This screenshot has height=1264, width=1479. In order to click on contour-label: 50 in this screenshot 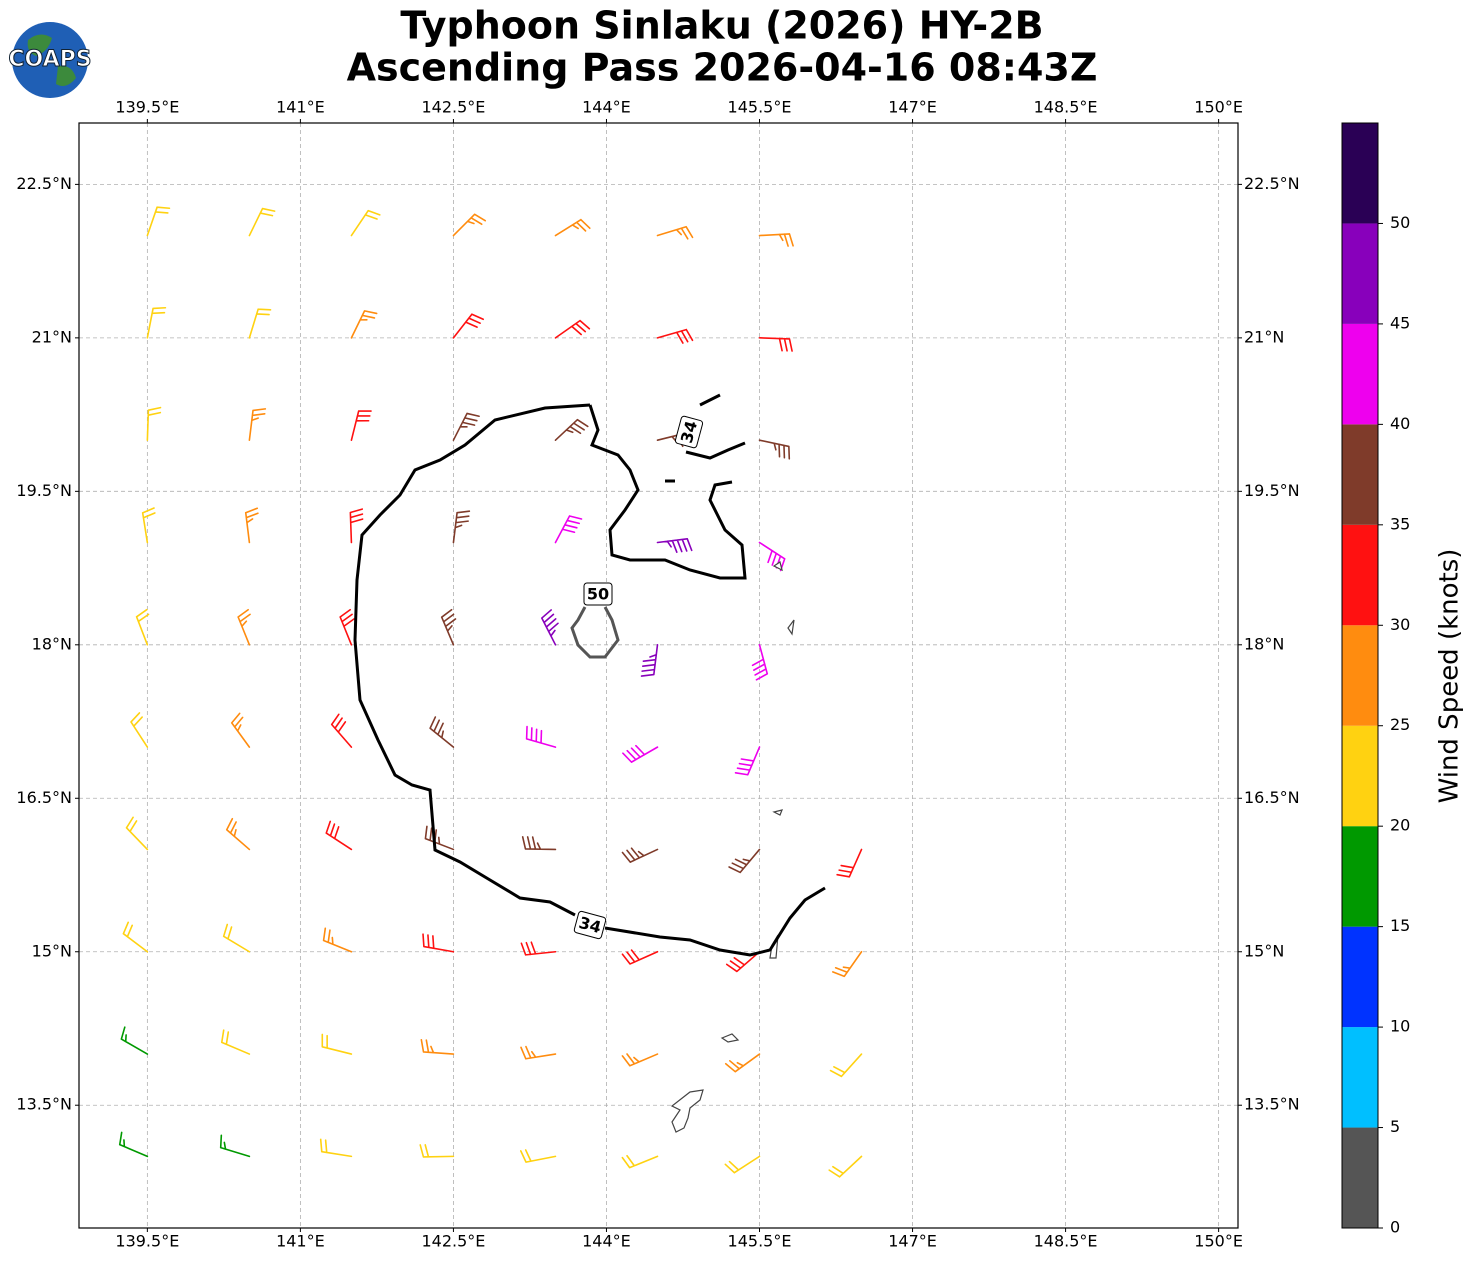, I will do `click(598, 594)`.